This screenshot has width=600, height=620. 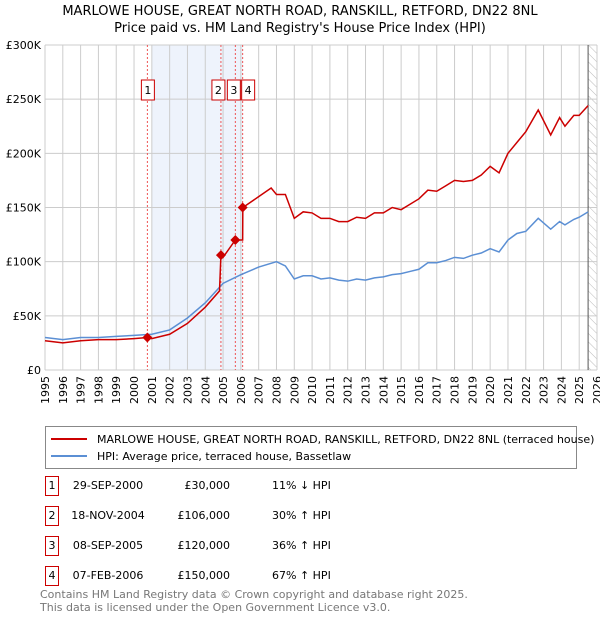 I want to click on x-tick-label: 2002, so click(x=170, y=390).